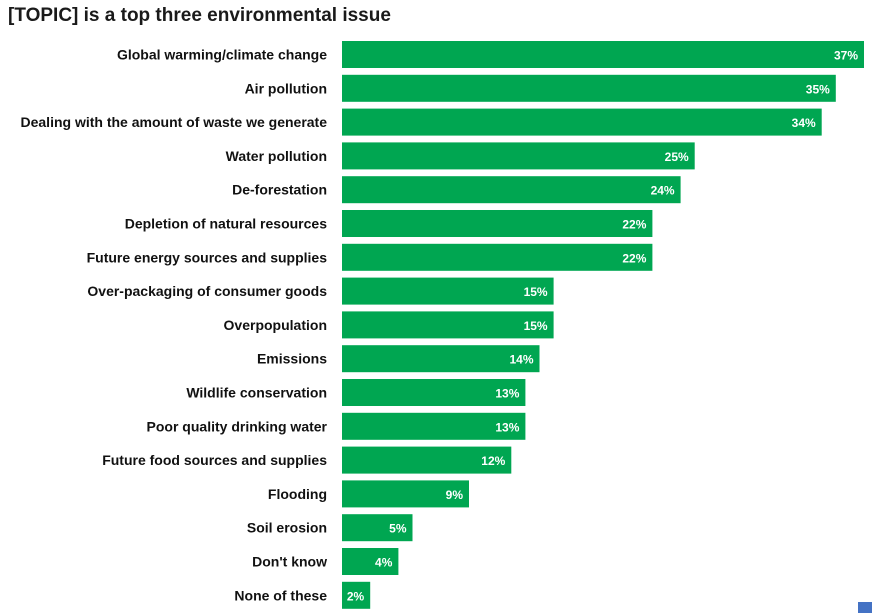  Describe the element at coordinates (237, 426) in the screenshot. I see `category-label: Poor quality drinking water` at that location.